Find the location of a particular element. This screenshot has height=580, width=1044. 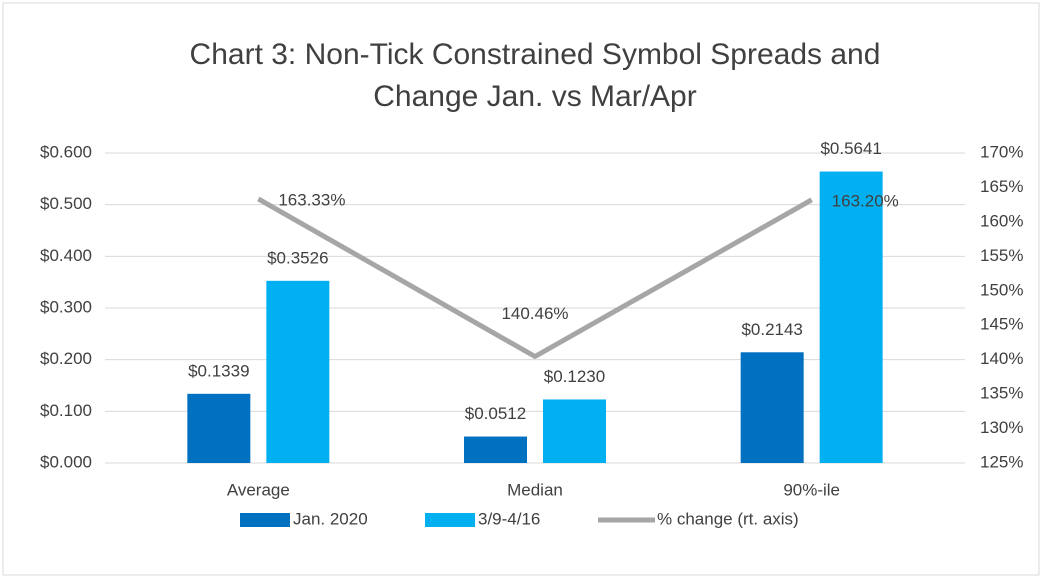

y-tick-label: $0.200 is located at coordinates (66, 358).